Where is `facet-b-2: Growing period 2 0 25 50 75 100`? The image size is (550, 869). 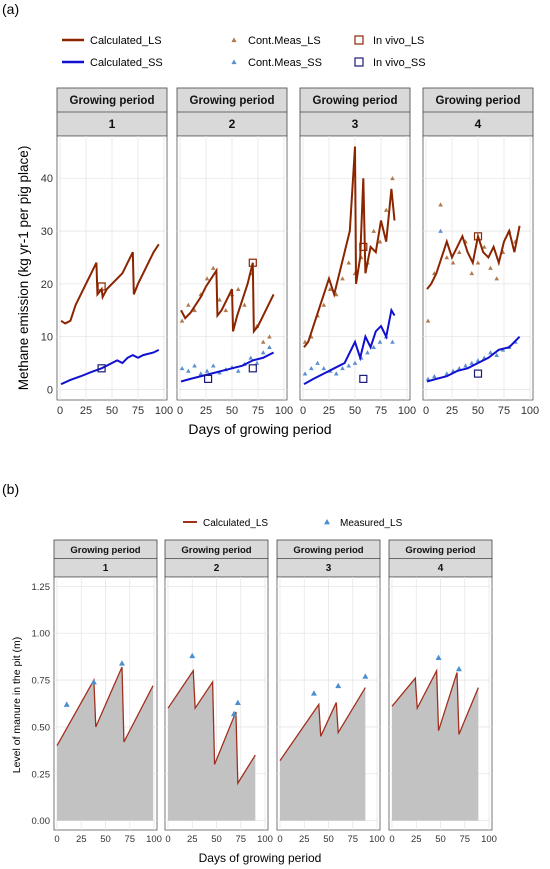
facet-b-2: Growing period 2 0 25 50 75 100 is located at coordinates (218, 692).